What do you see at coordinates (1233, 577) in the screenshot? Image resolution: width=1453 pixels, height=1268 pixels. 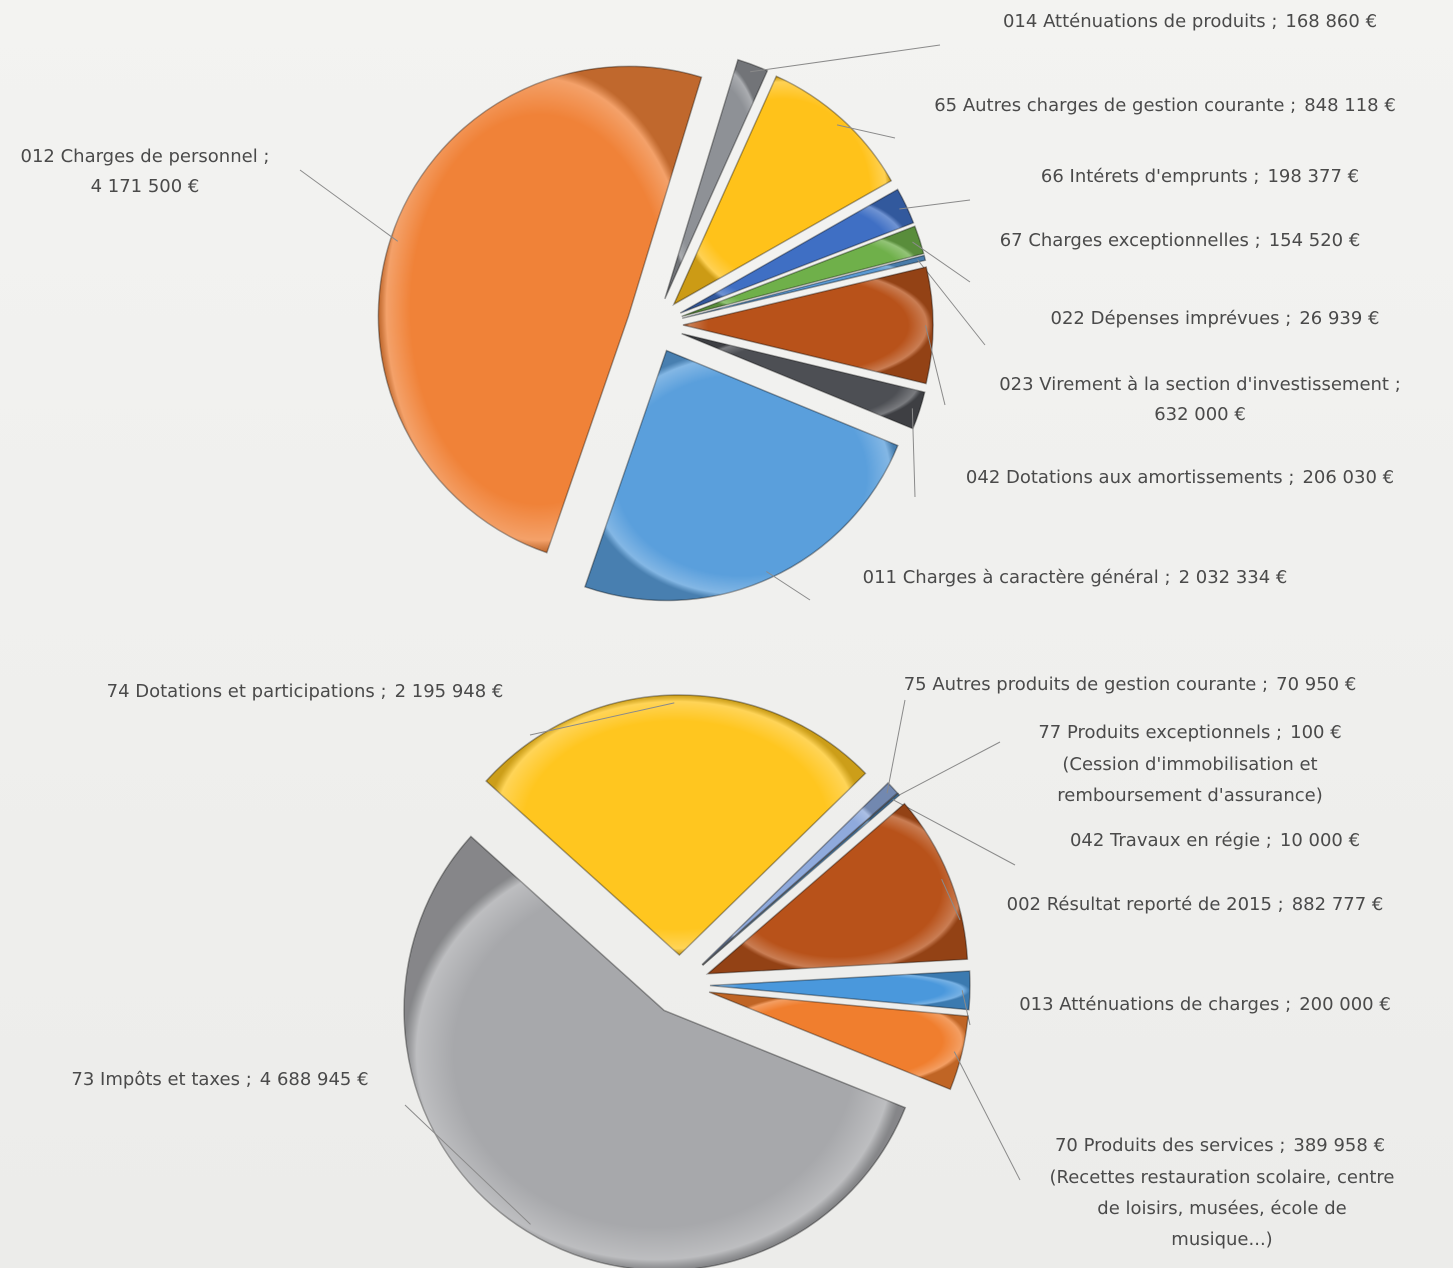 I see `slice-value-label: 2 032 334 €` at bounding box center [1233, 577].